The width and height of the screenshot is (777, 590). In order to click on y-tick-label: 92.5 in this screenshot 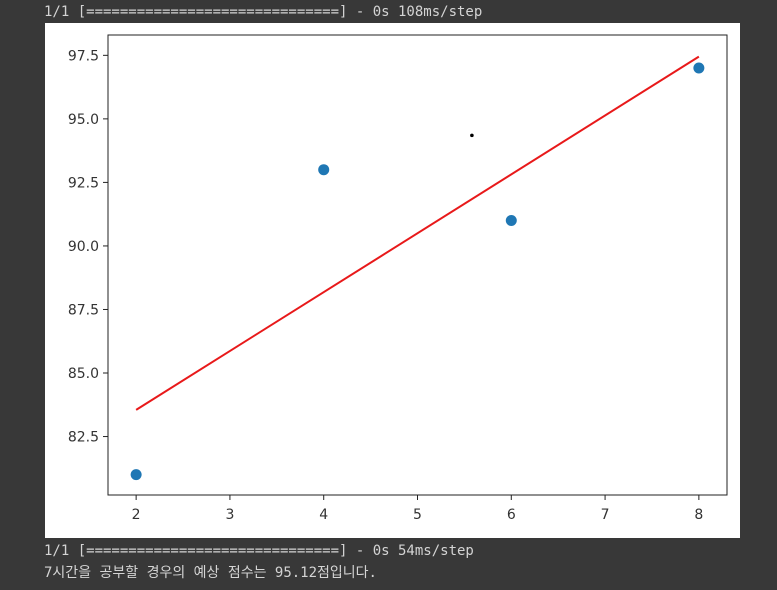, I will do `click(83, 183)`.